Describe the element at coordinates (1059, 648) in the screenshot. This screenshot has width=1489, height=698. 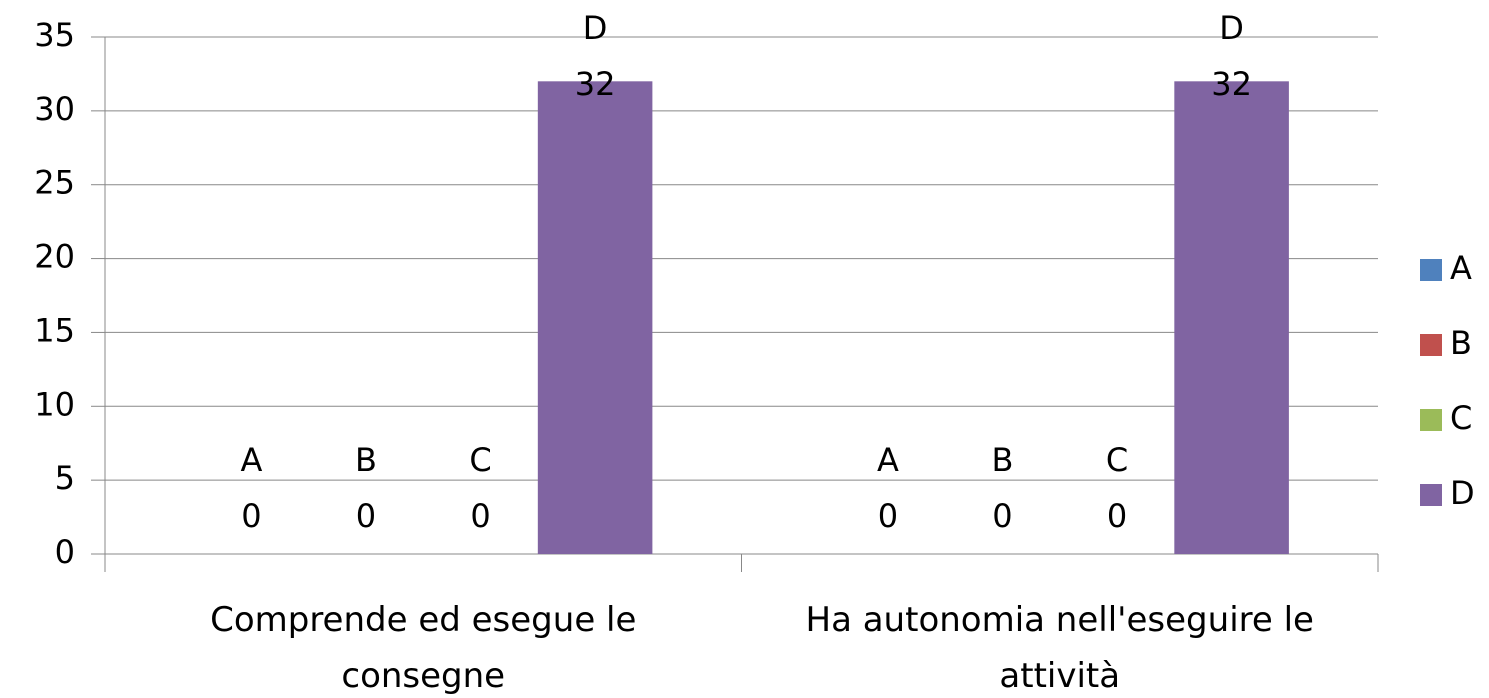
I see `x-tick-label: Ha autonomia nell'eseguire le attività` at that location.